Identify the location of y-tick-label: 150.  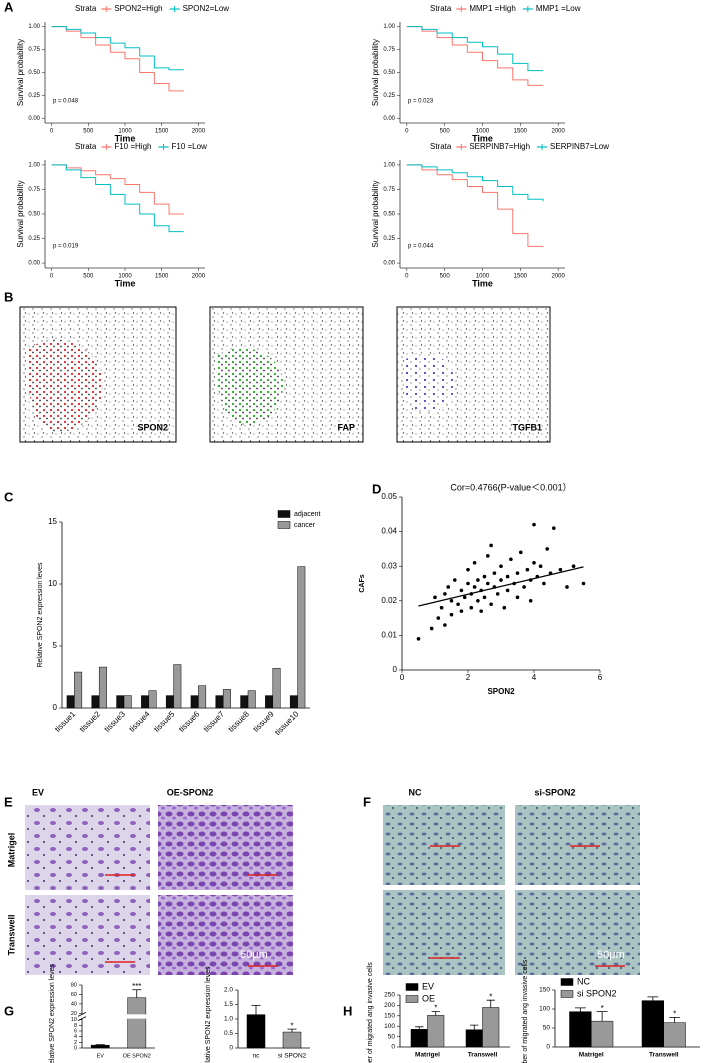
(544, 990).